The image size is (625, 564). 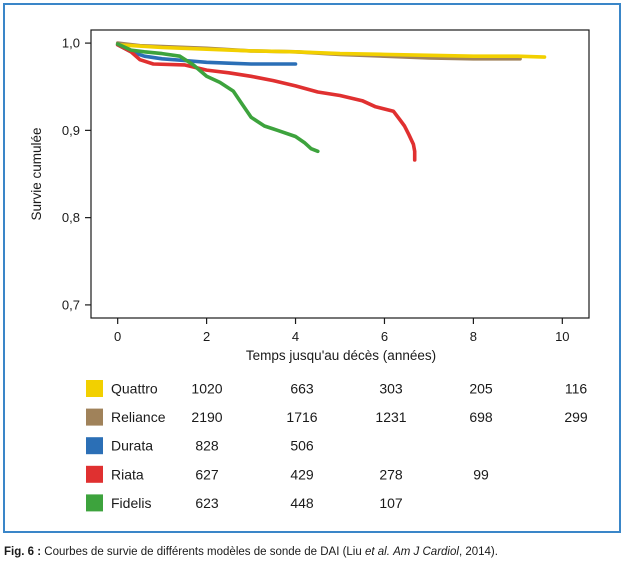 I want to click on risk-row-durata: Durata 828 506, so click(x=200, y=446).